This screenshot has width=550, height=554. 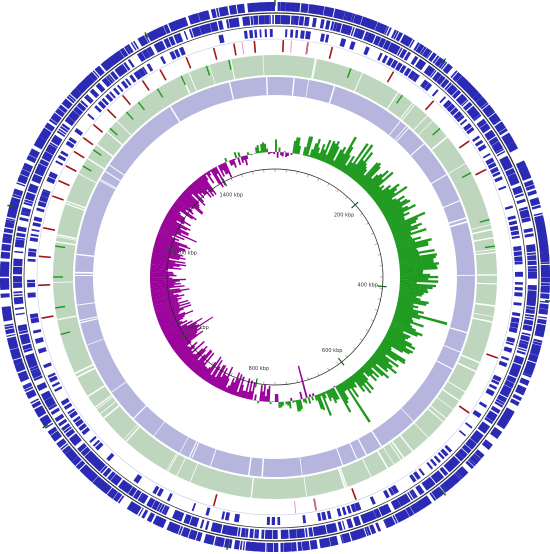 What do you see at coordinates (464, 409) in the screenshot?
I see `rna-feature` at bounding box center [464, 409].